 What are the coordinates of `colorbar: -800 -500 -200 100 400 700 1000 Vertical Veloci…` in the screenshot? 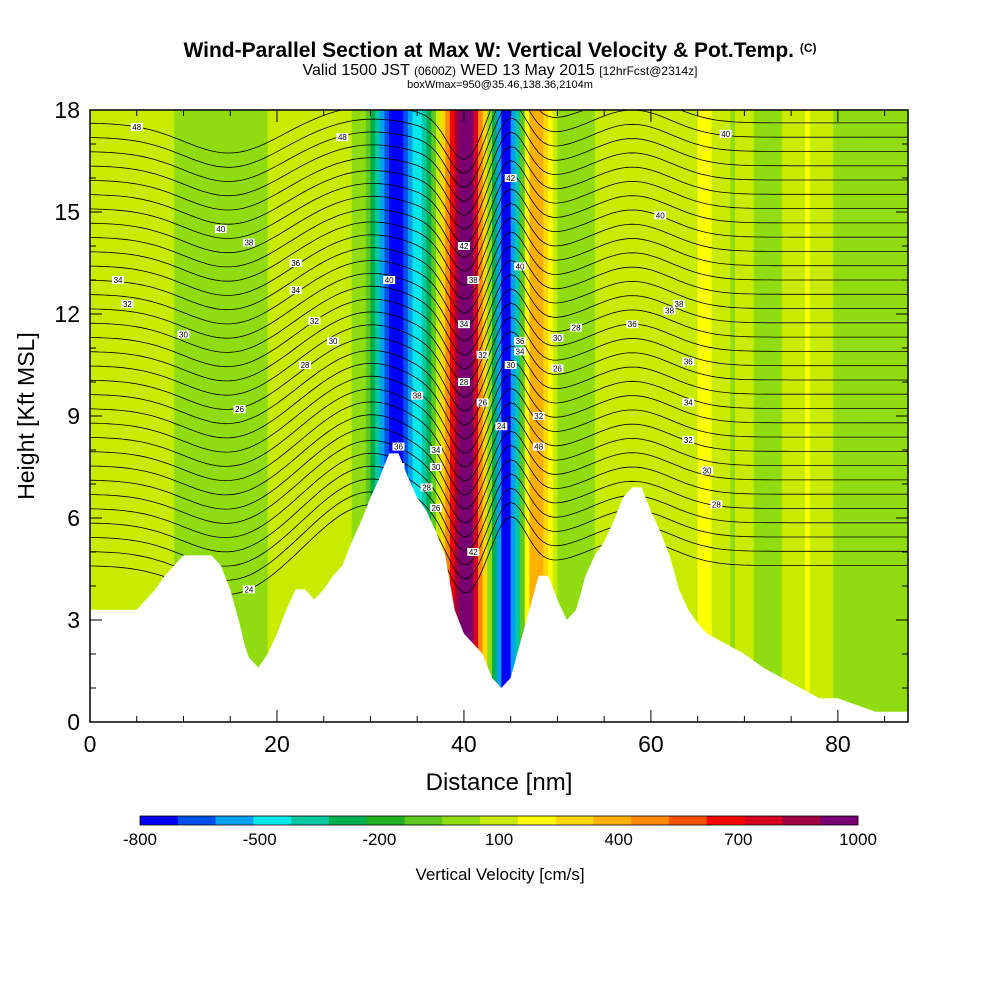 It's located at (500, 849).